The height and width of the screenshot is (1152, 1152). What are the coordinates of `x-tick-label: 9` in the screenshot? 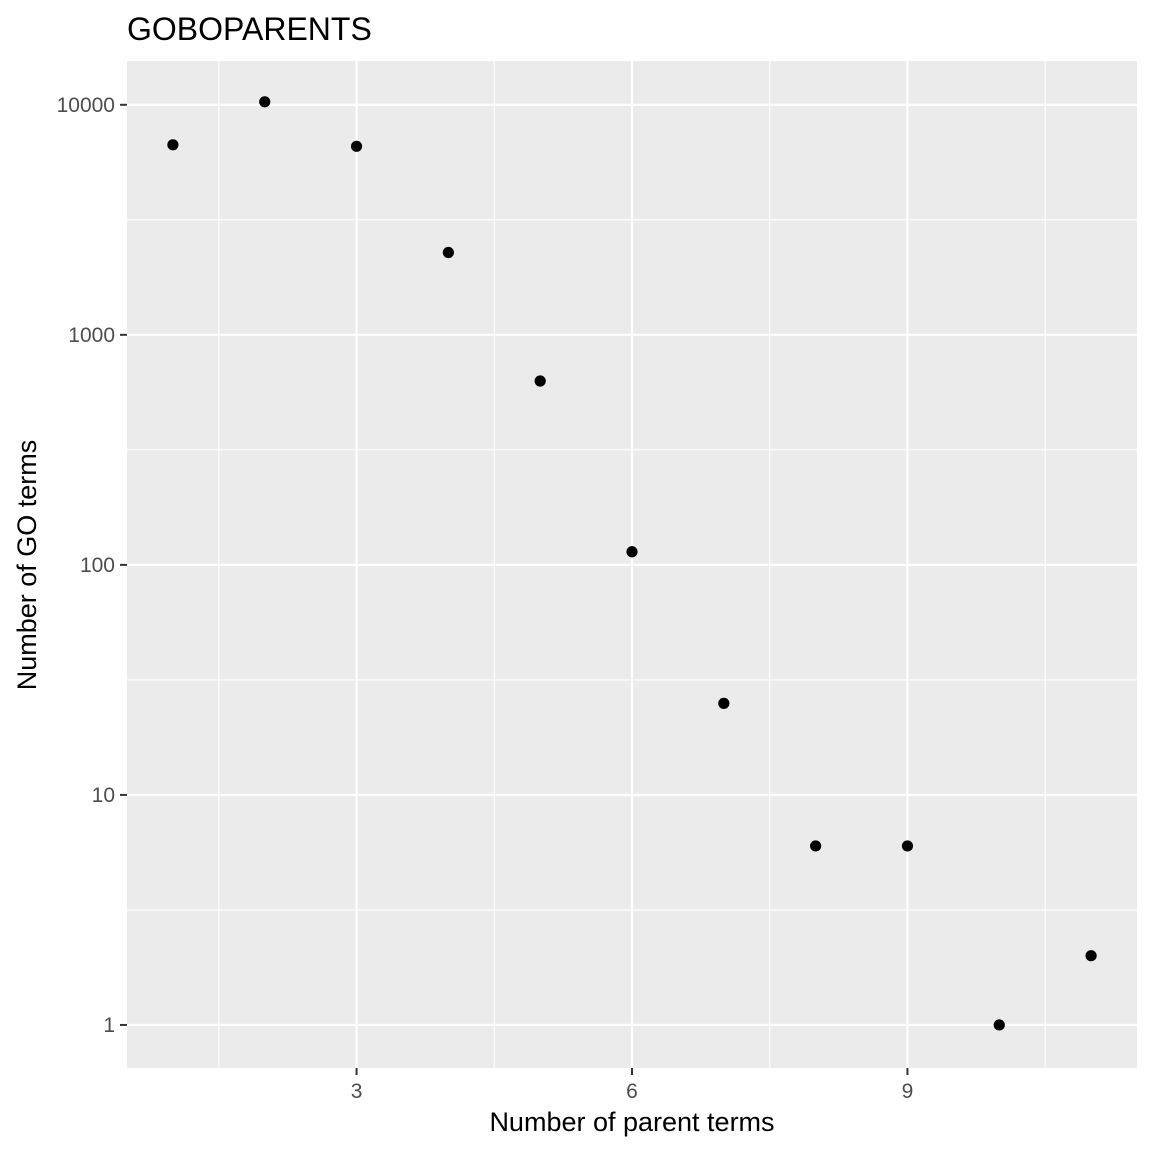 It's located at (908, 1091).